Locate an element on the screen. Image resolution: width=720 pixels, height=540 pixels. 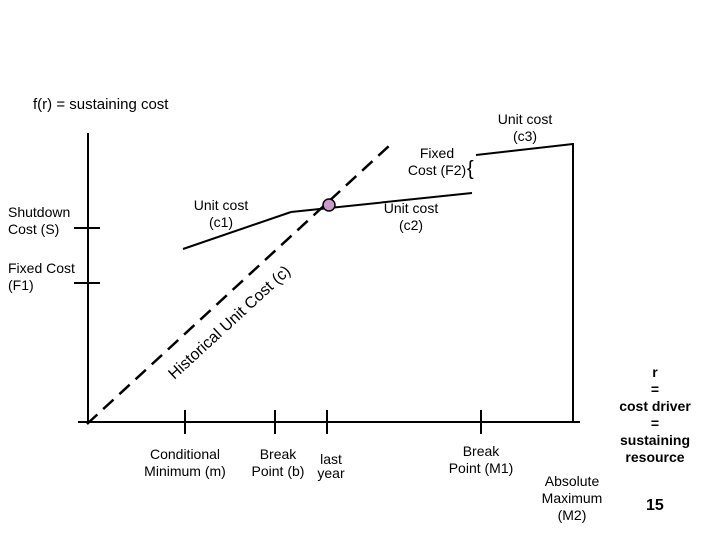
unit-cost-c3-line1: Unit cost is located at coordinates (525, 119).